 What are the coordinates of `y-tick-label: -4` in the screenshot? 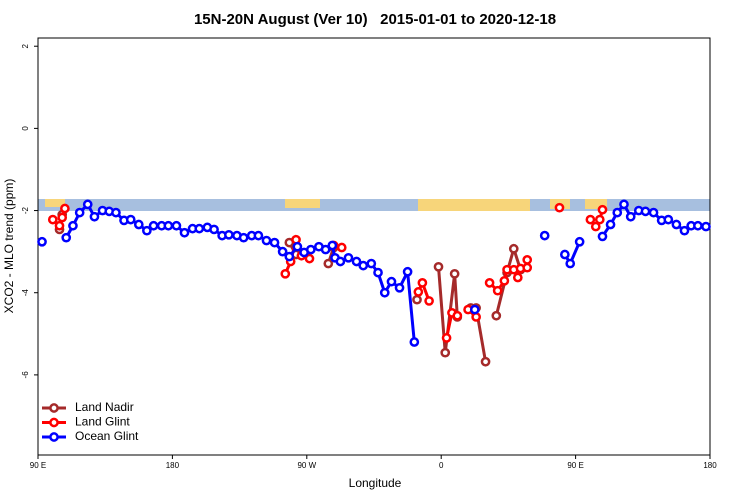 It's located at (25, 293).